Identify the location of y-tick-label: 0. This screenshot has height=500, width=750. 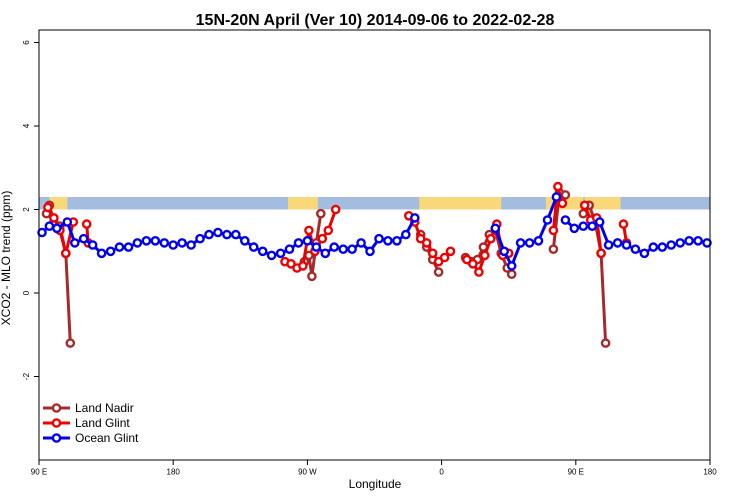
(26, 292).